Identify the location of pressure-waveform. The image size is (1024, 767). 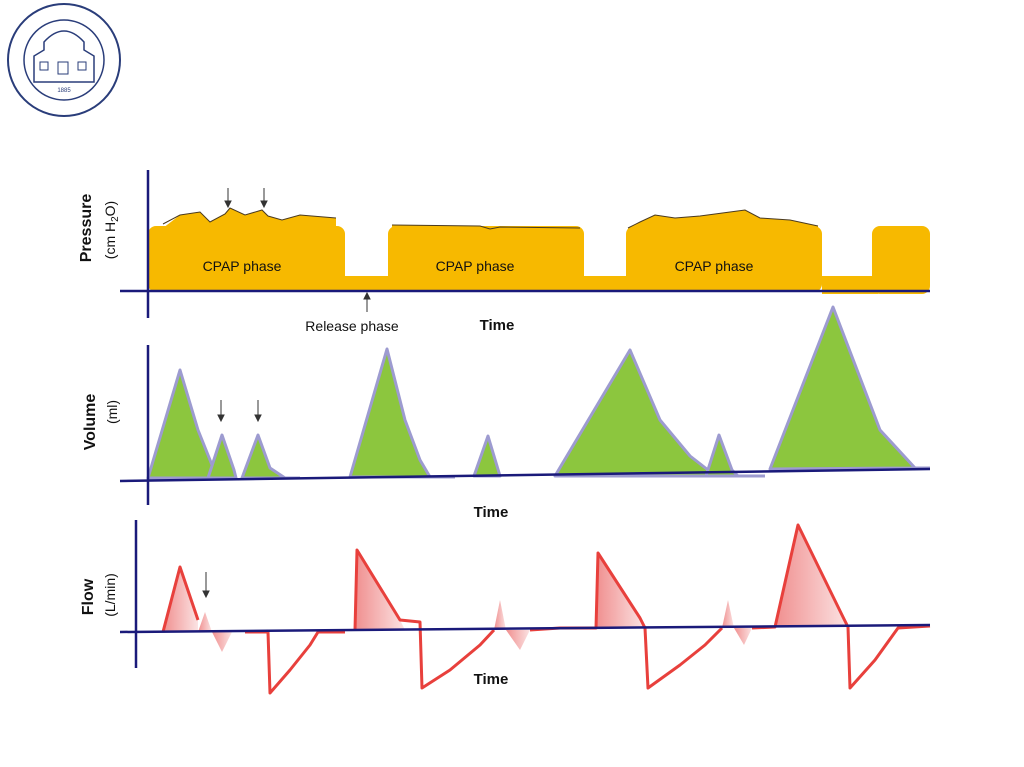
(539, 251).